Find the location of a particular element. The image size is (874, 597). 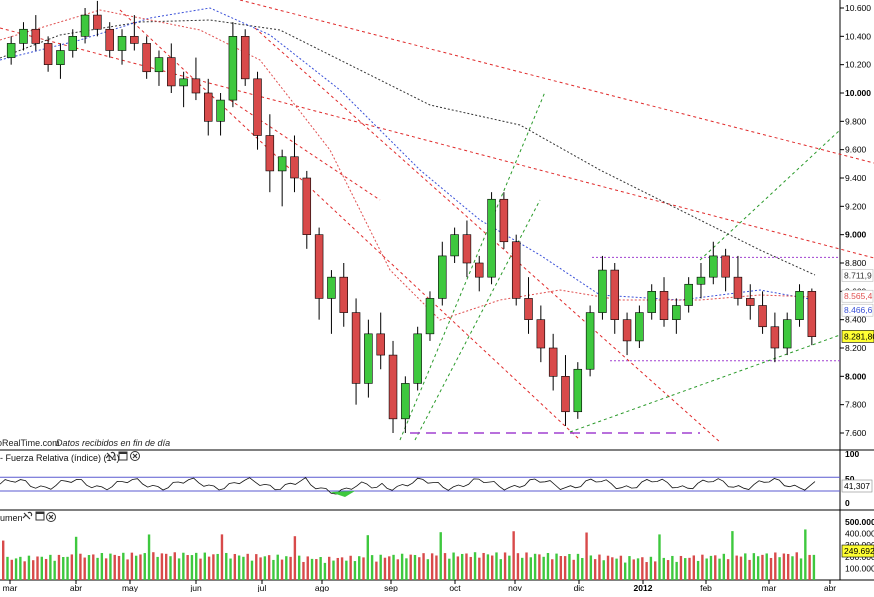

y-tick-label: 8.000 is located at coordinates (856, 376).